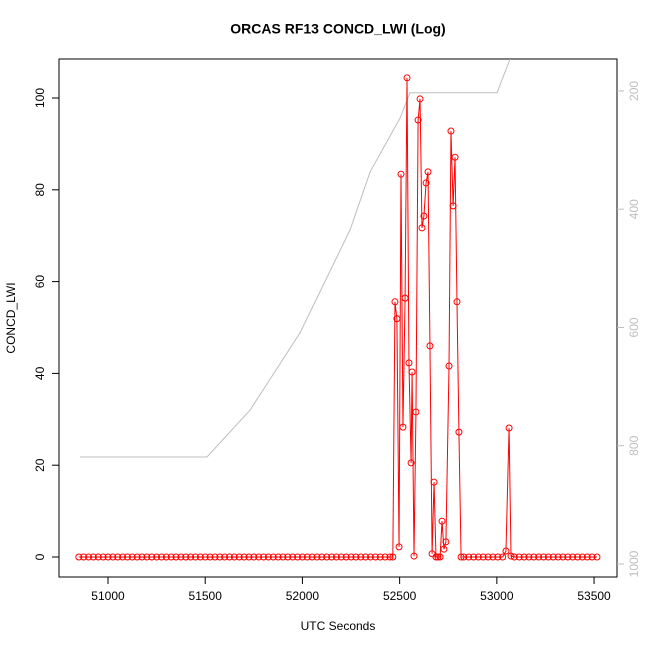 The image size is (650, 650). I want to click on y-tick-label: 80, so click(40, 190).